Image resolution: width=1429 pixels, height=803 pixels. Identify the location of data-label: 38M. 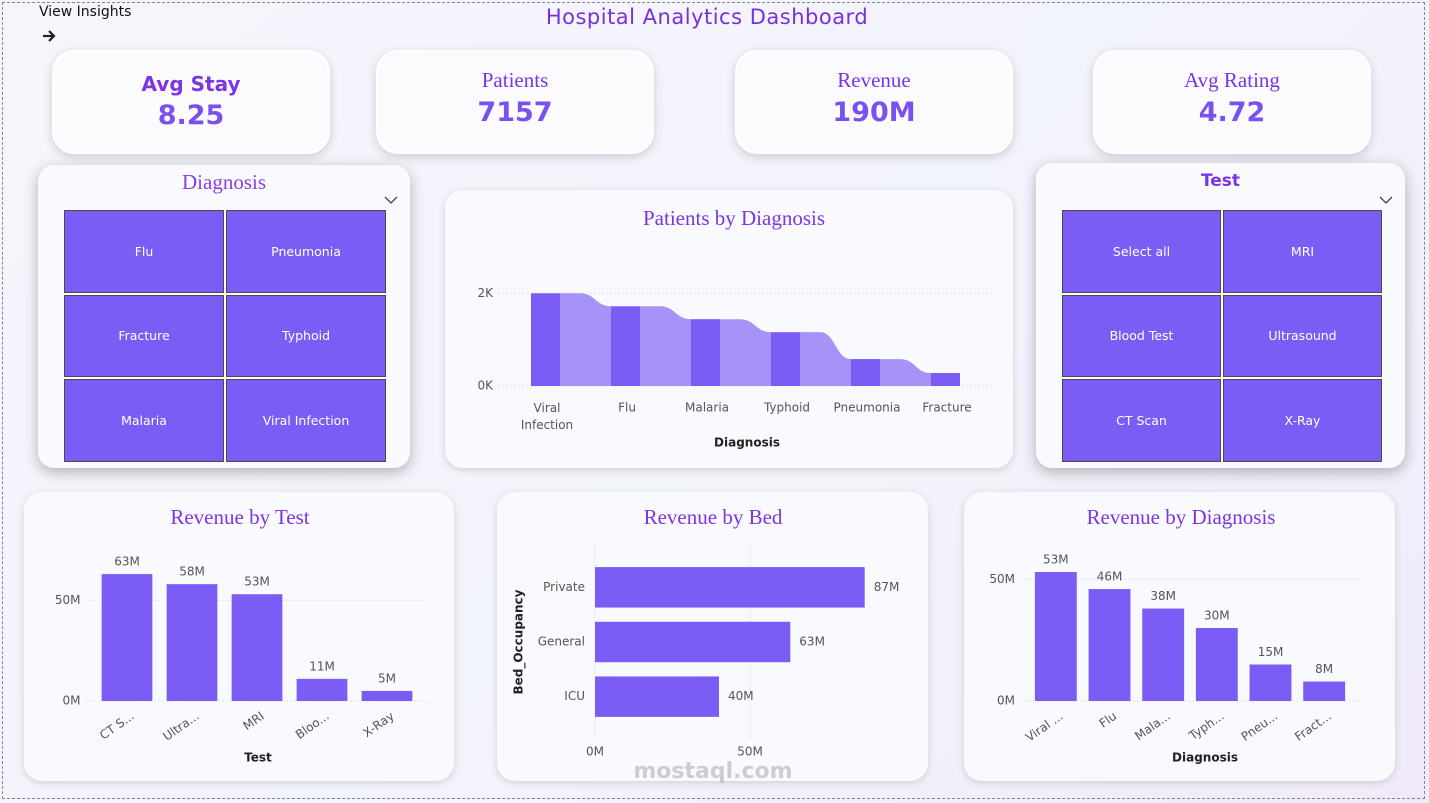
(1163, 596).